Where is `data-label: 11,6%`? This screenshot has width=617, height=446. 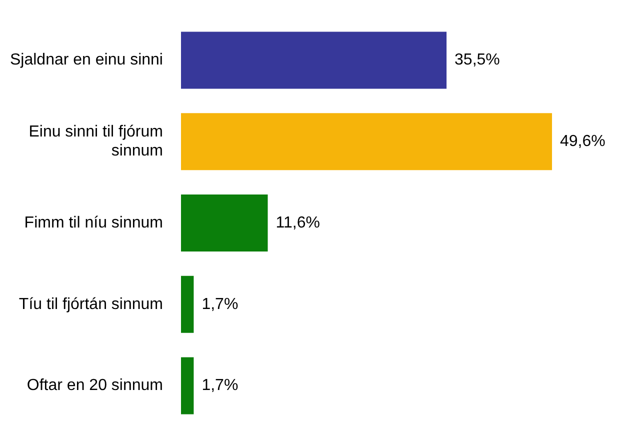 data-label: 11,6% is located at coordinates (298, 223).